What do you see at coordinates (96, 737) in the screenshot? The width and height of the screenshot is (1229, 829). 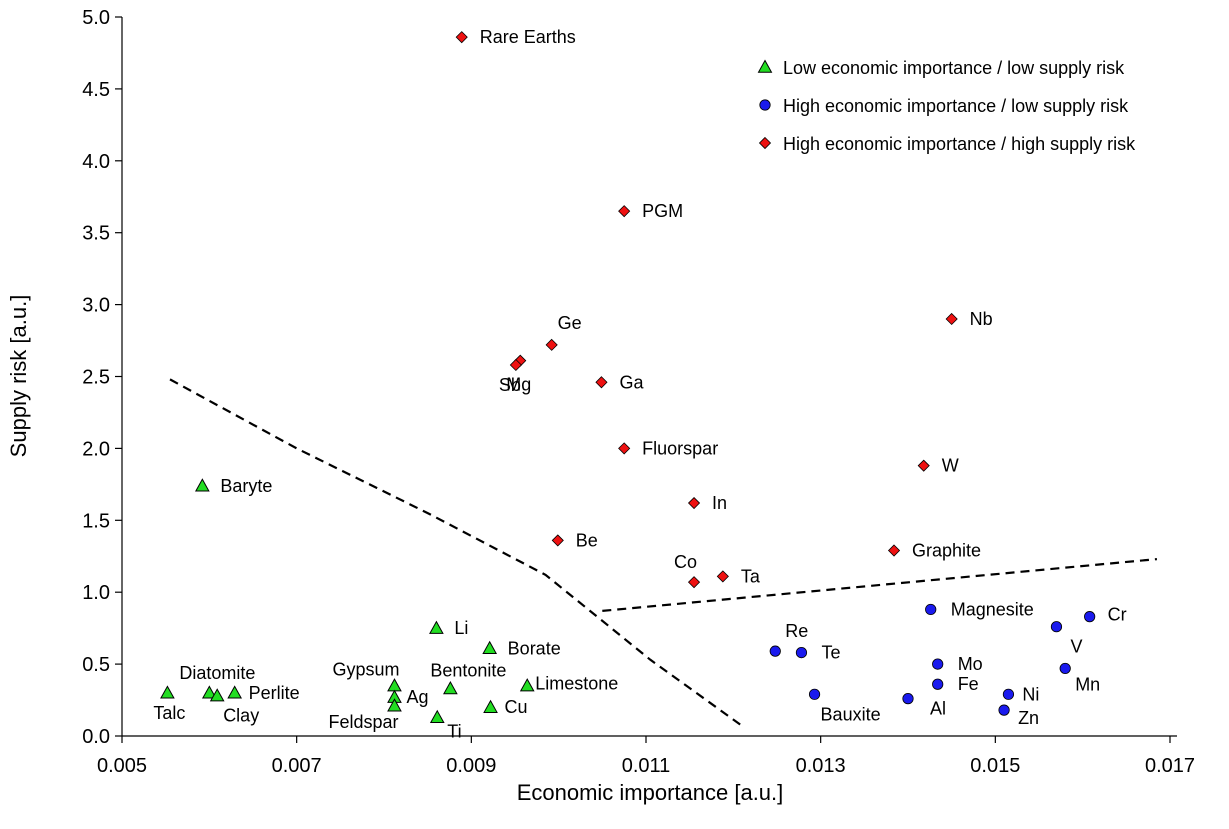 I see `y-tick-label: 0.0` at bounding box center [96, 737].